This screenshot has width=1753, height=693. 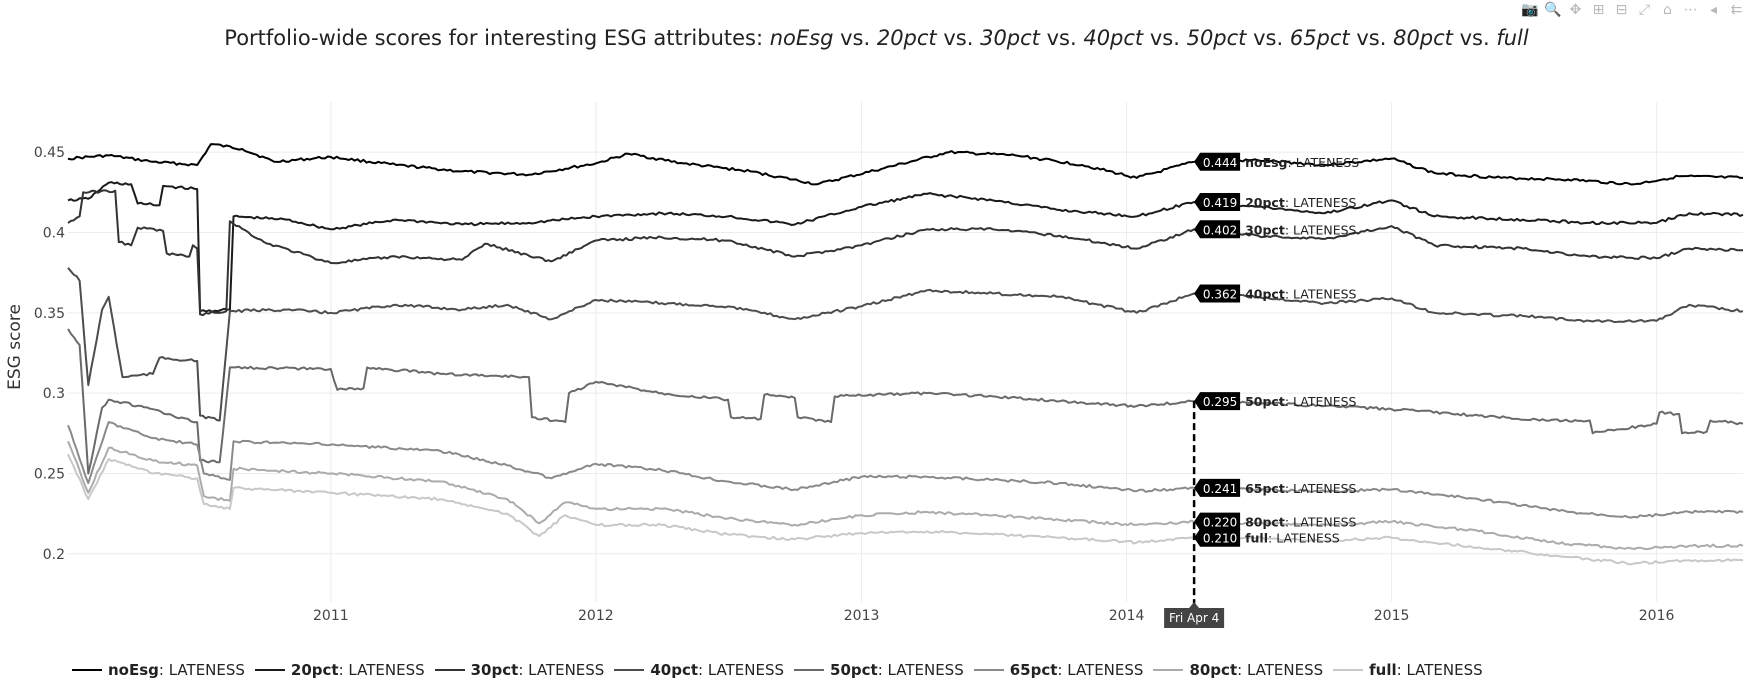 What do you see at coordinates (1292, 538) in the screenshot?
I see `hover-series-name: full: LATENESS` at bounding box center [1292, 538].